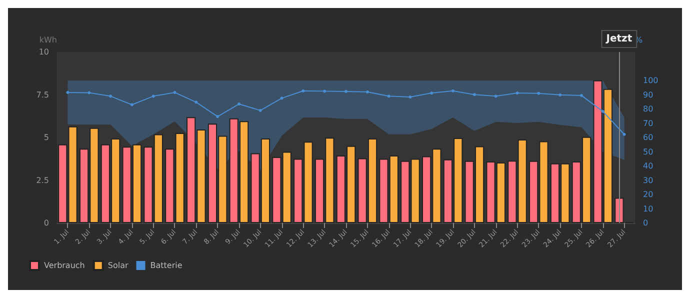 This screenshot has height=298, width=690. I want to click on y2-tick-label: 100, so click(650, 80).